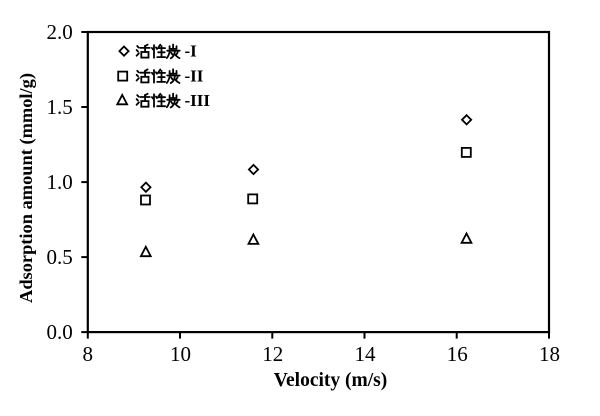 The width and height of the screenshot is (600, 416). Describe the element at coordinates (194, 76) in the screenshot. I see `svg-text: -II` at that location.